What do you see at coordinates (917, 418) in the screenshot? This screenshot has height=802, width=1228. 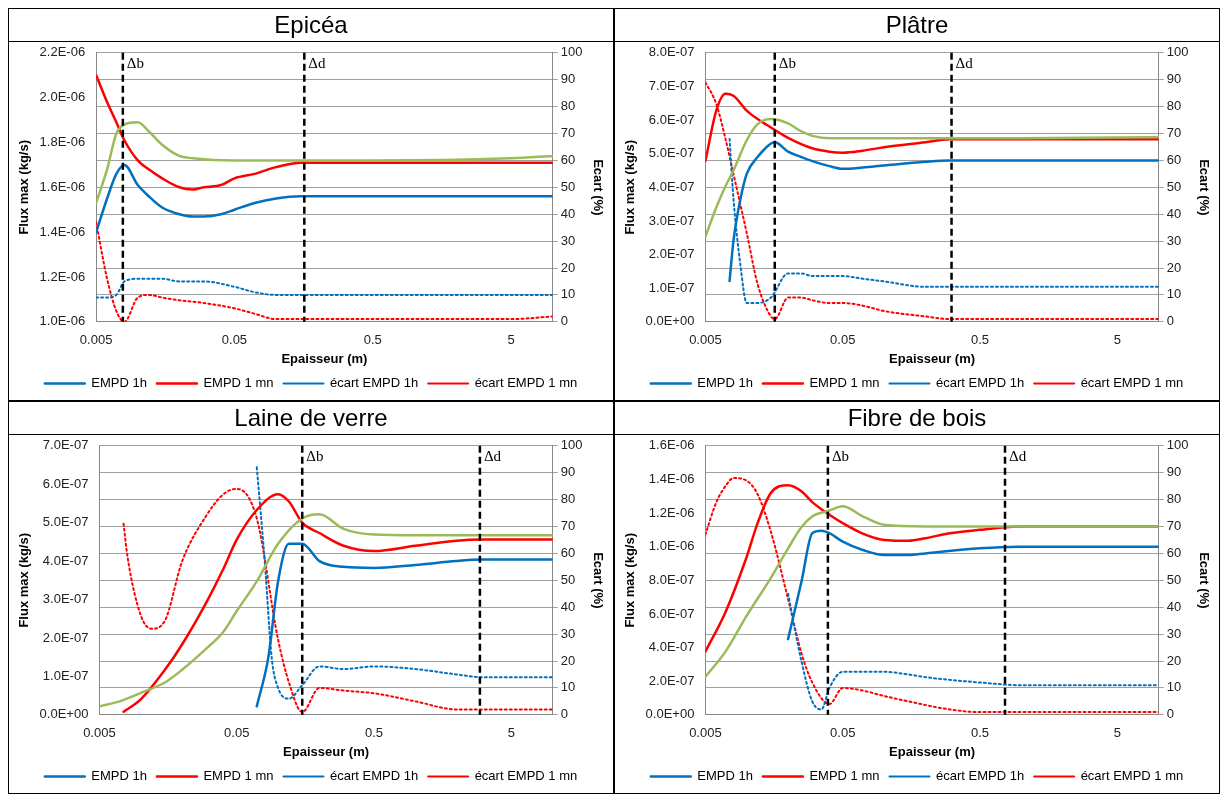 I see `chart-title: Fibre de bois` at bounding box center [917, 418].